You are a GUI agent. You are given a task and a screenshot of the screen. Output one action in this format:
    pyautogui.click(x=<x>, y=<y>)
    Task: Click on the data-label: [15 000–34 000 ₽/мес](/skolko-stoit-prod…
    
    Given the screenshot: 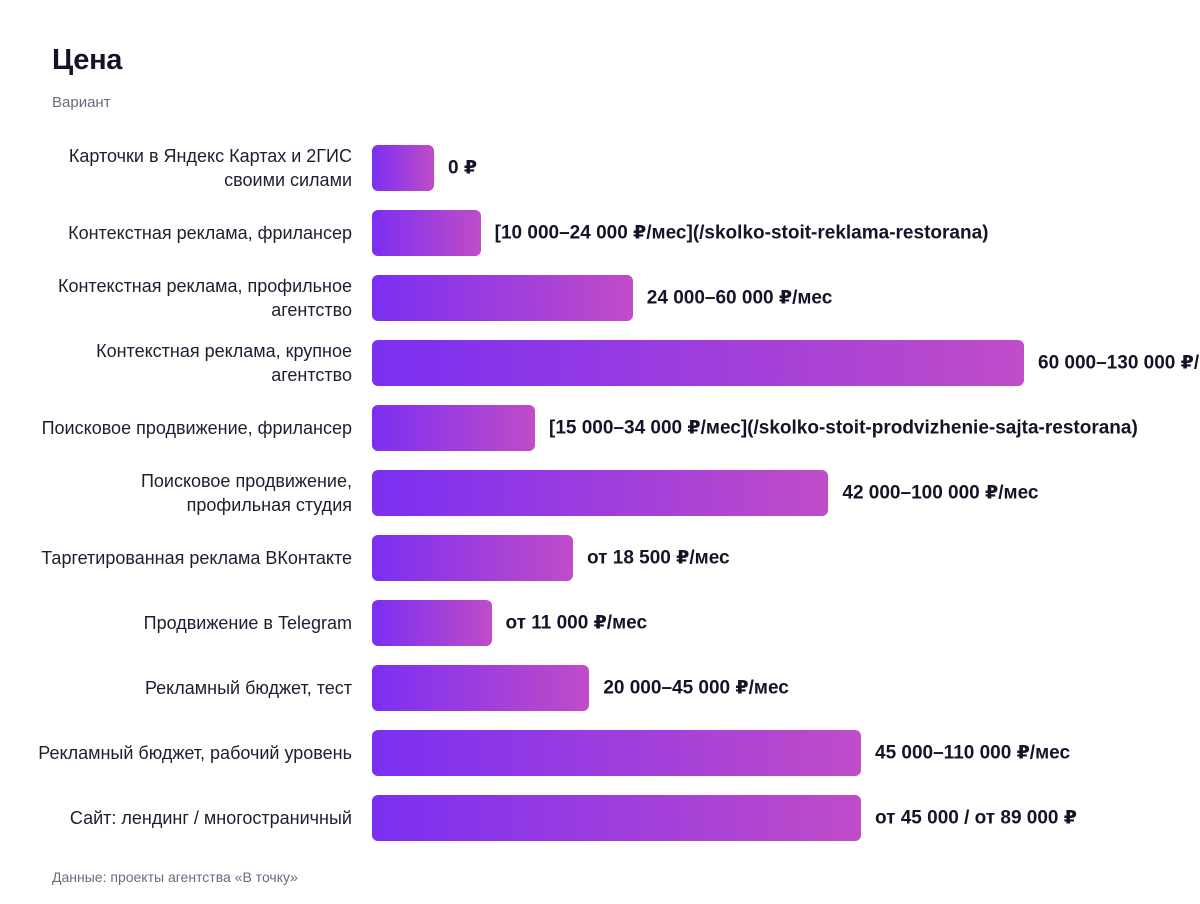 What is the action you would take?
    pyautogui.click(x=843, y=428)
    